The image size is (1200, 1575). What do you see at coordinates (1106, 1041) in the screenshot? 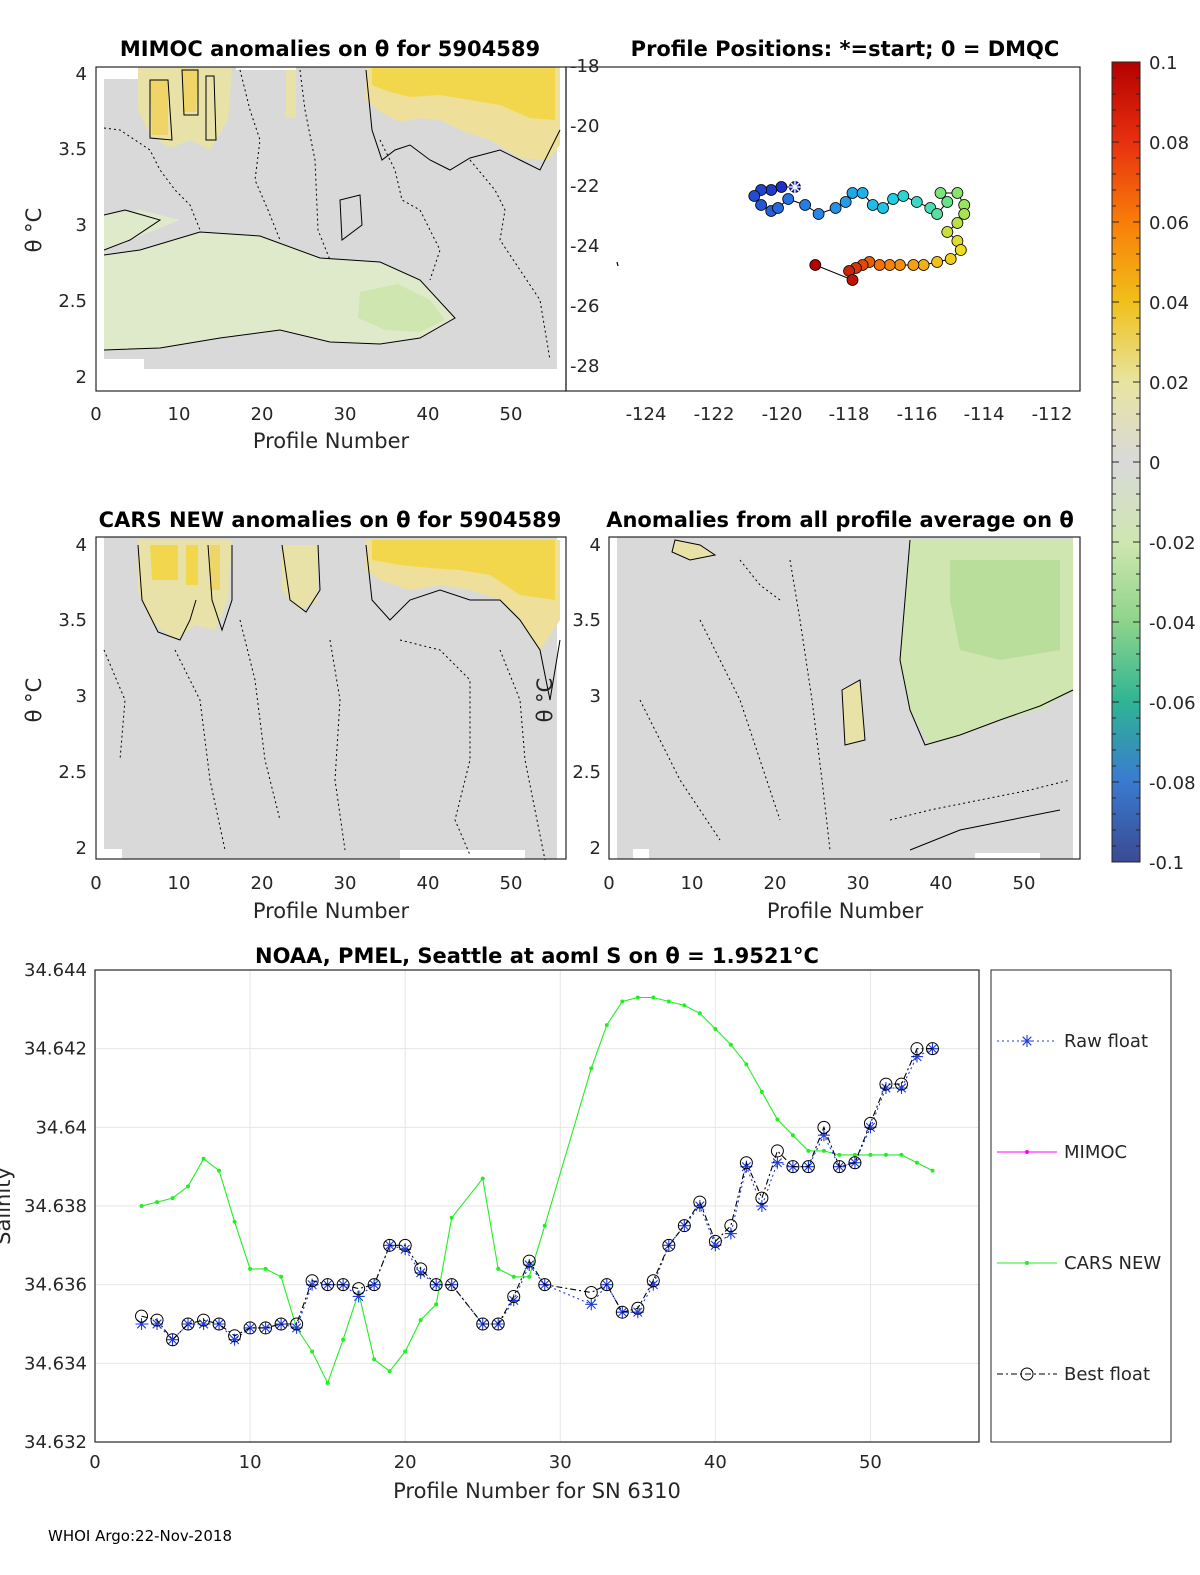
I see `legend-label: Raw float` at bounding box center [1106, 1041].